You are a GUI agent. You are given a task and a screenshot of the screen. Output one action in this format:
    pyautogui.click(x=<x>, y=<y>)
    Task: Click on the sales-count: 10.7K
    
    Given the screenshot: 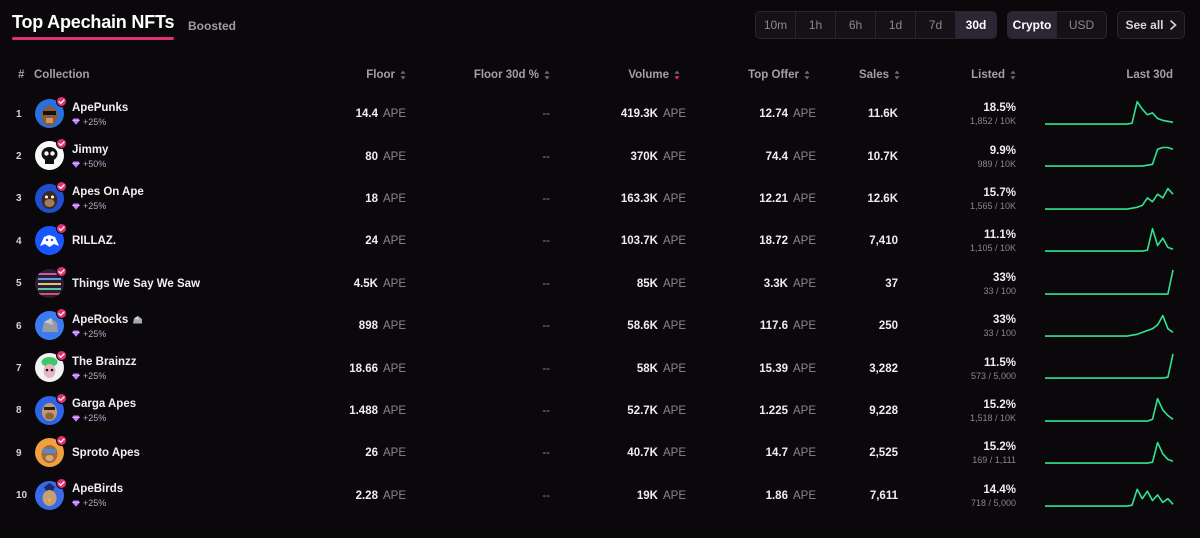 What is the action you would take?
    pyautogui.click(x=882, y=156)
    